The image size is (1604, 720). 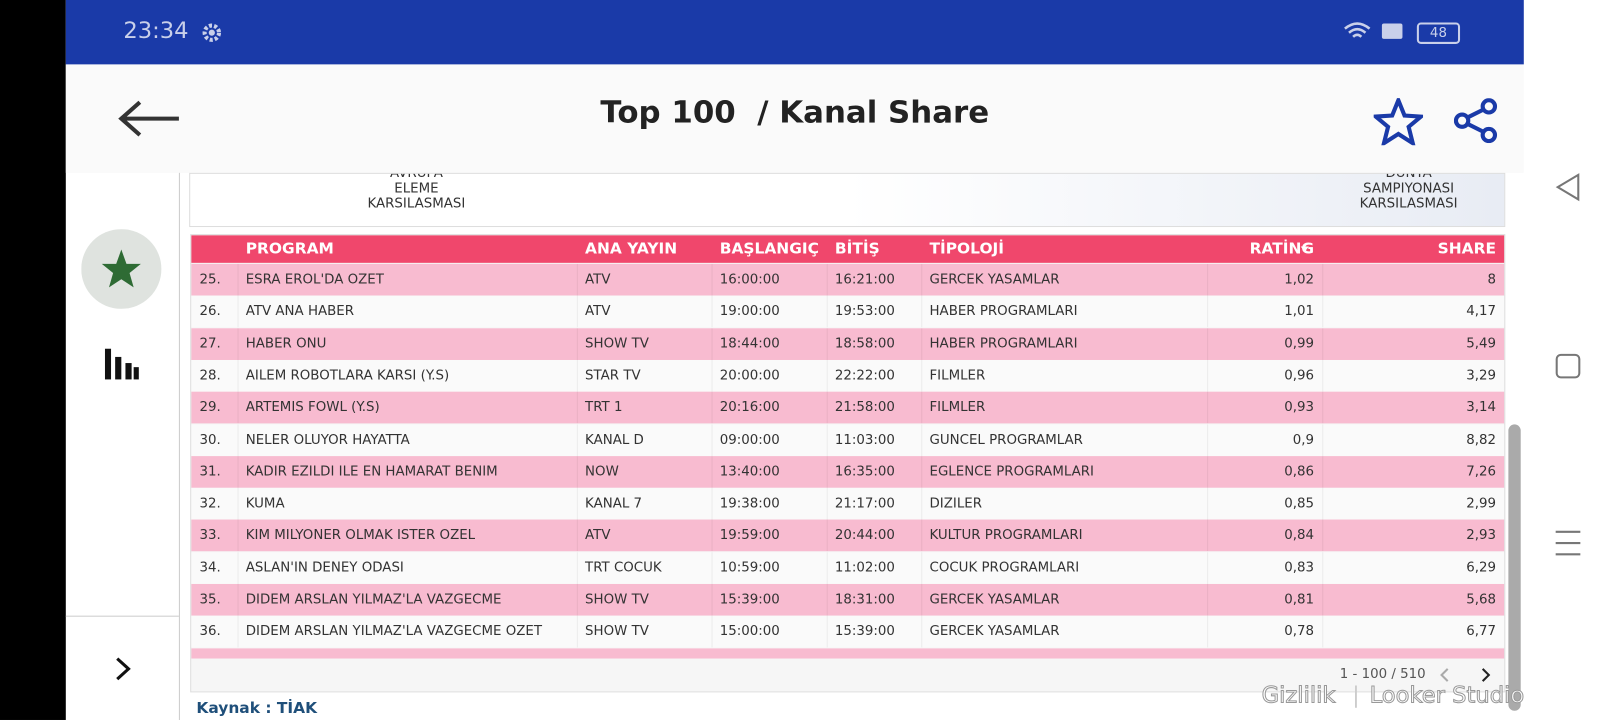 I want to click on table-cell: 34., so click(x=210, y=568).